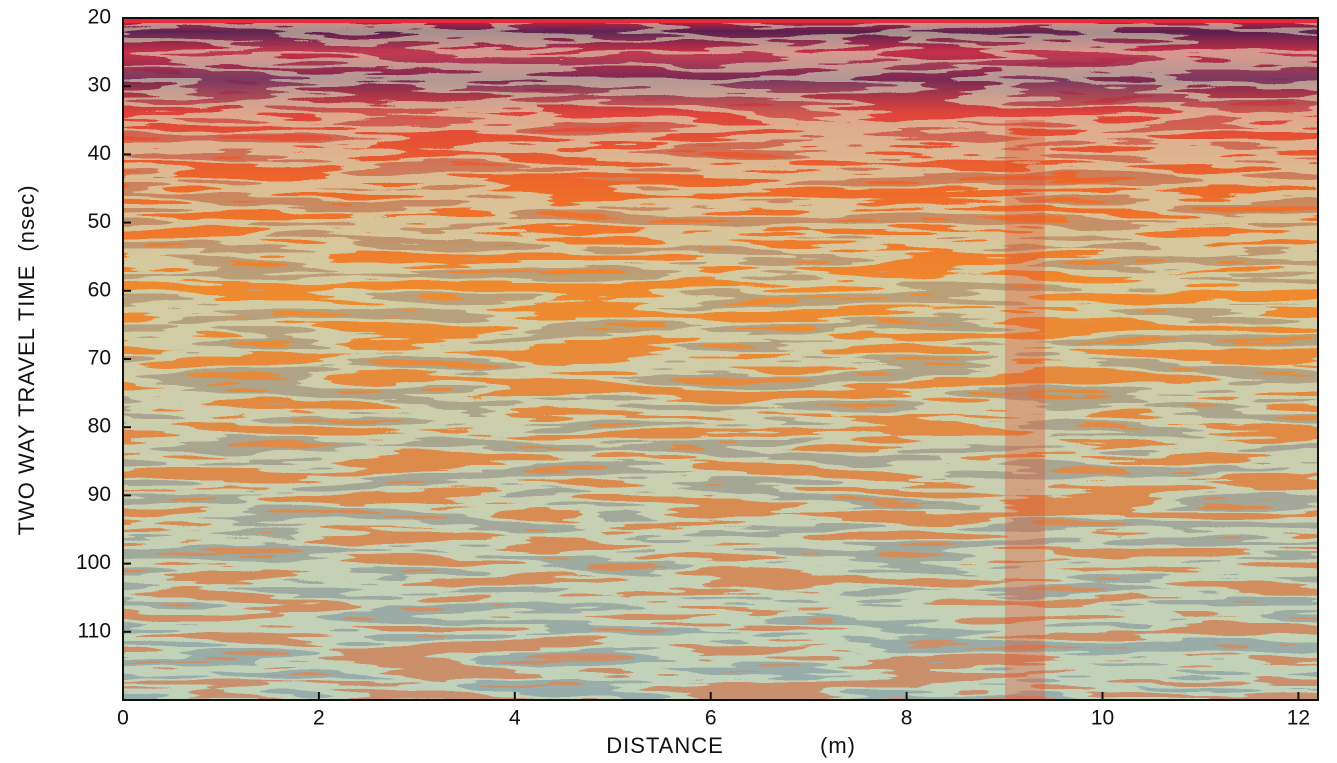 This screenshot has width=1337, height=763. What do you see at coordinates (99, 85) in the screenshot?
I see `y-tick-label: 30` at bounding box center [99, 85].